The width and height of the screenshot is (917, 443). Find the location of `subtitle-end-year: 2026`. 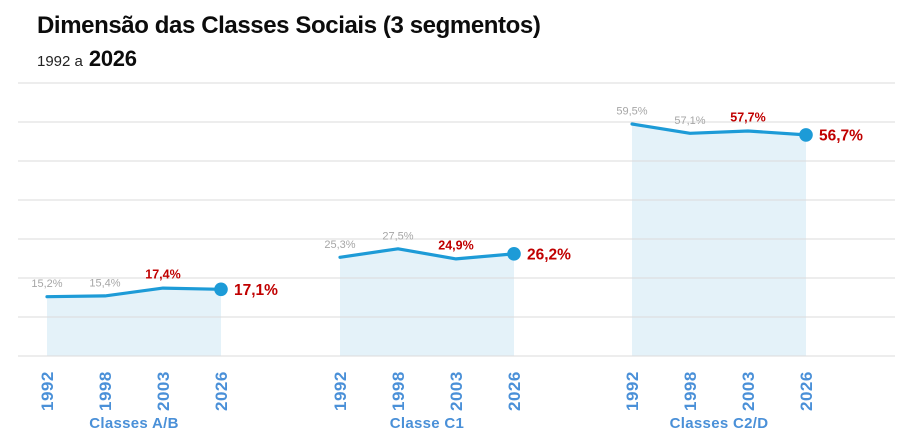

subtitle-end-year: 2026 is located at coordinates (112, 58).